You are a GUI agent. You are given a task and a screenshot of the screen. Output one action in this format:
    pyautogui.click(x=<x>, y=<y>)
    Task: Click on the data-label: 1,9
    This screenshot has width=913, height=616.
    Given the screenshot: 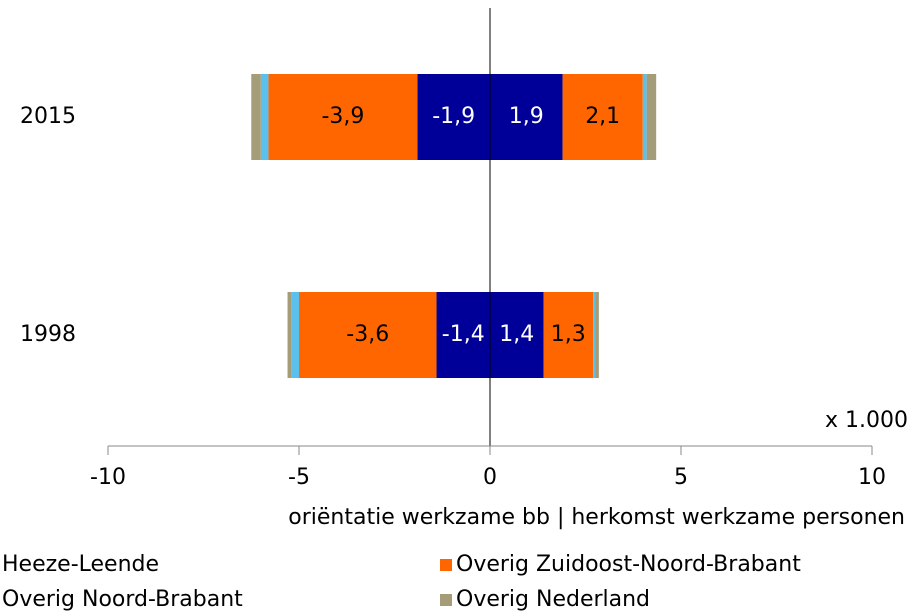 What is the action you would take?
    pyautogui.click(x=526, y=116)
    